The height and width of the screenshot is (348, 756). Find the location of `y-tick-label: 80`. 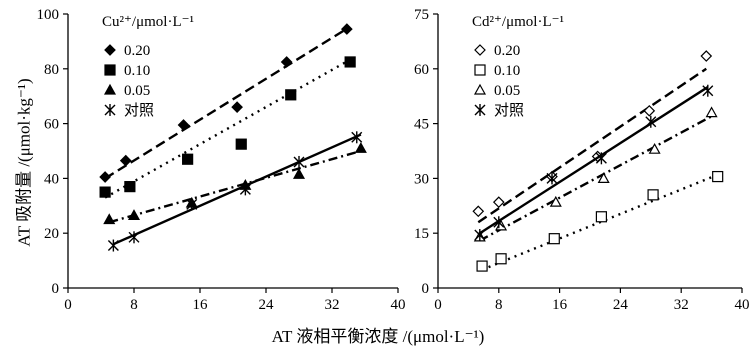

y-tick-label: 80 is located at coordinates (51, 70).